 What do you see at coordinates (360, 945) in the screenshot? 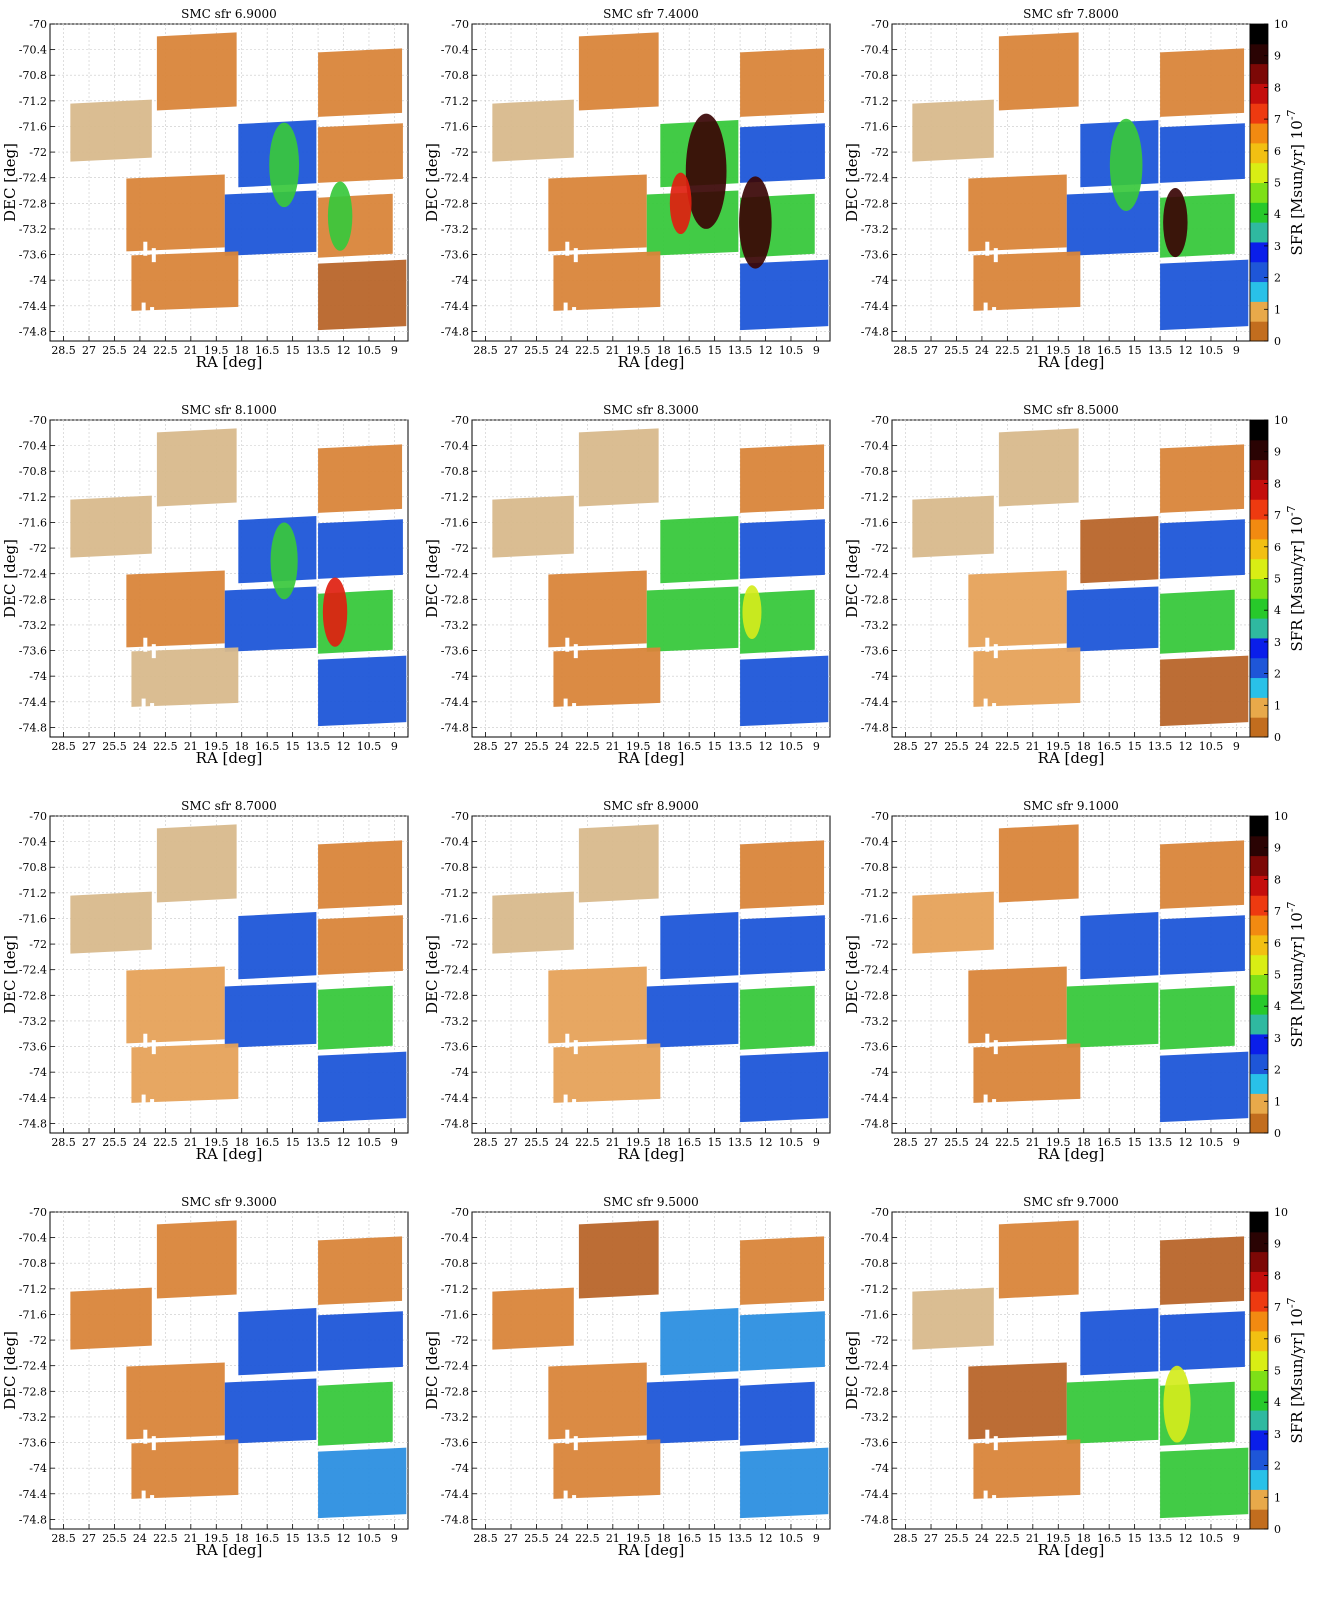
I see `map-tile-t5` at bounding box center [360, 945].